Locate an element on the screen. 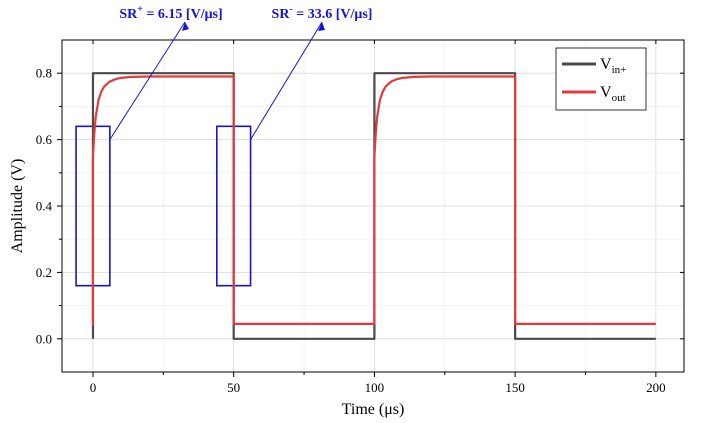  legend-subscript: in+ is located at coordinates (619, 70).